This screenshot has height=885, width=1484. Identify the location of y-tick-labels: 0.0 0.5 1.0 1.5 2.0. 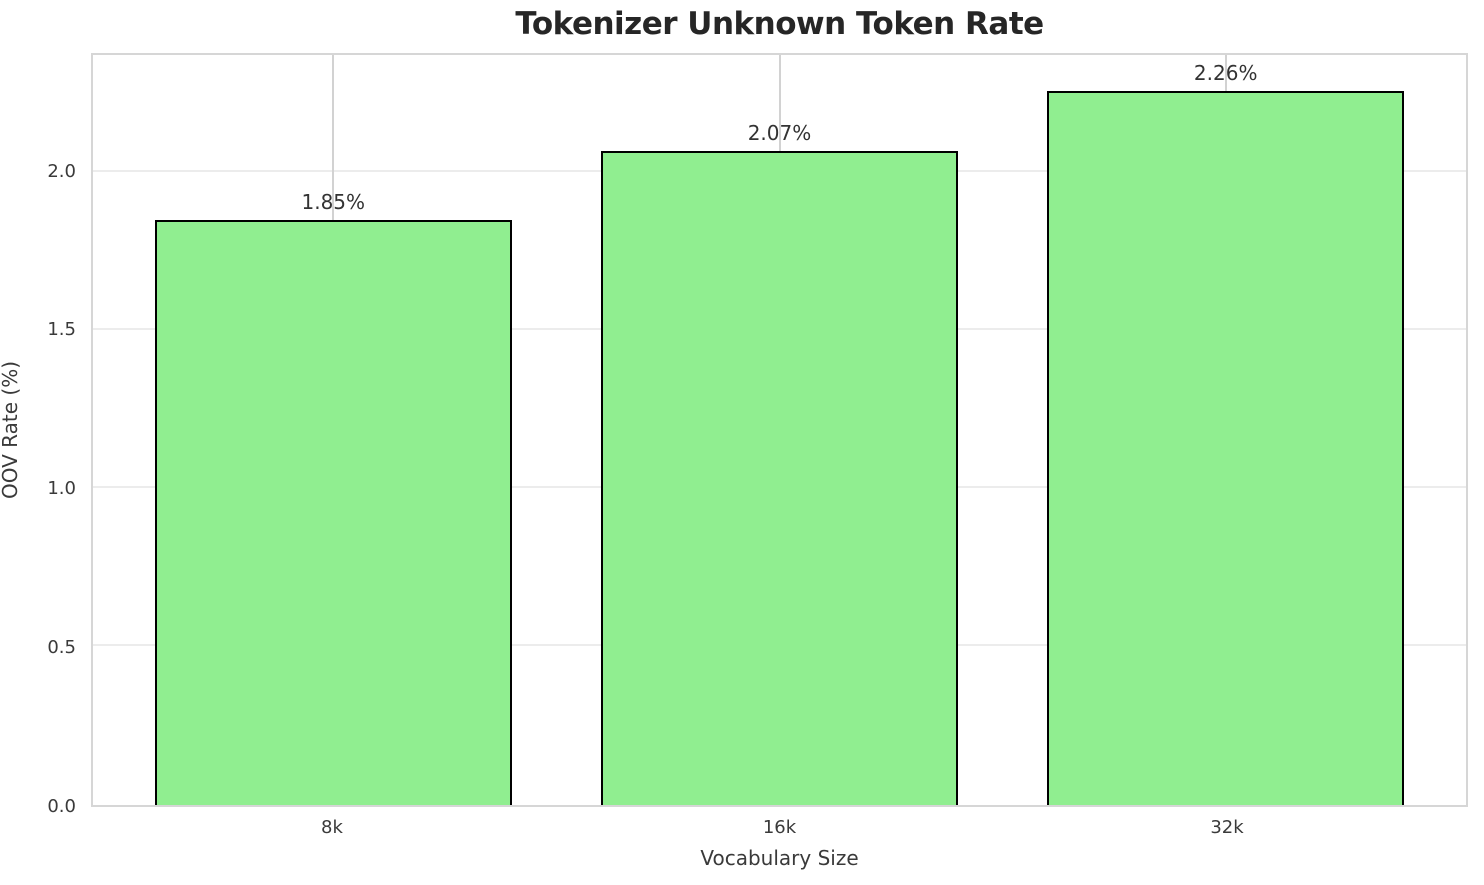
(38, 434).